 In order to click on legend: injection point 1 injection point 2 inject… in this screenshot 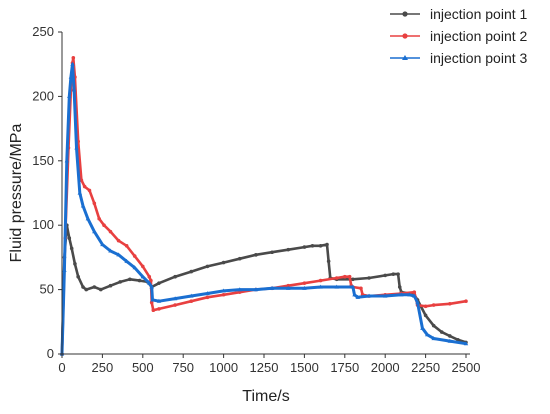, I will do `click(459, 36)`.